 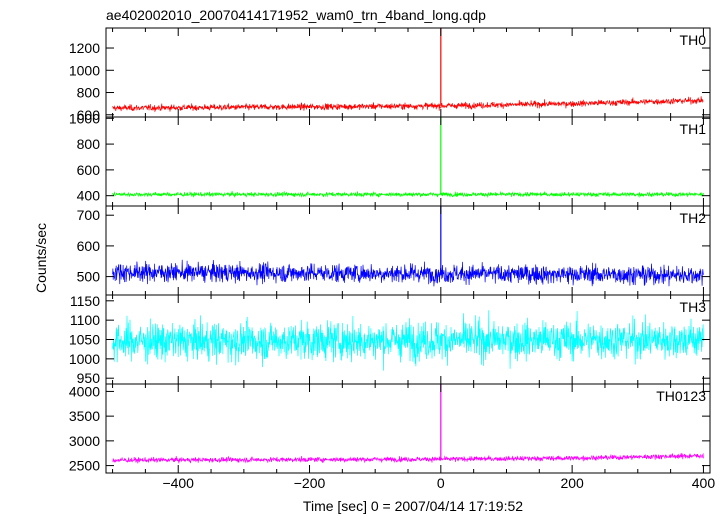 I want to click on x-tick-label: 400, so click(x=704, y=483).